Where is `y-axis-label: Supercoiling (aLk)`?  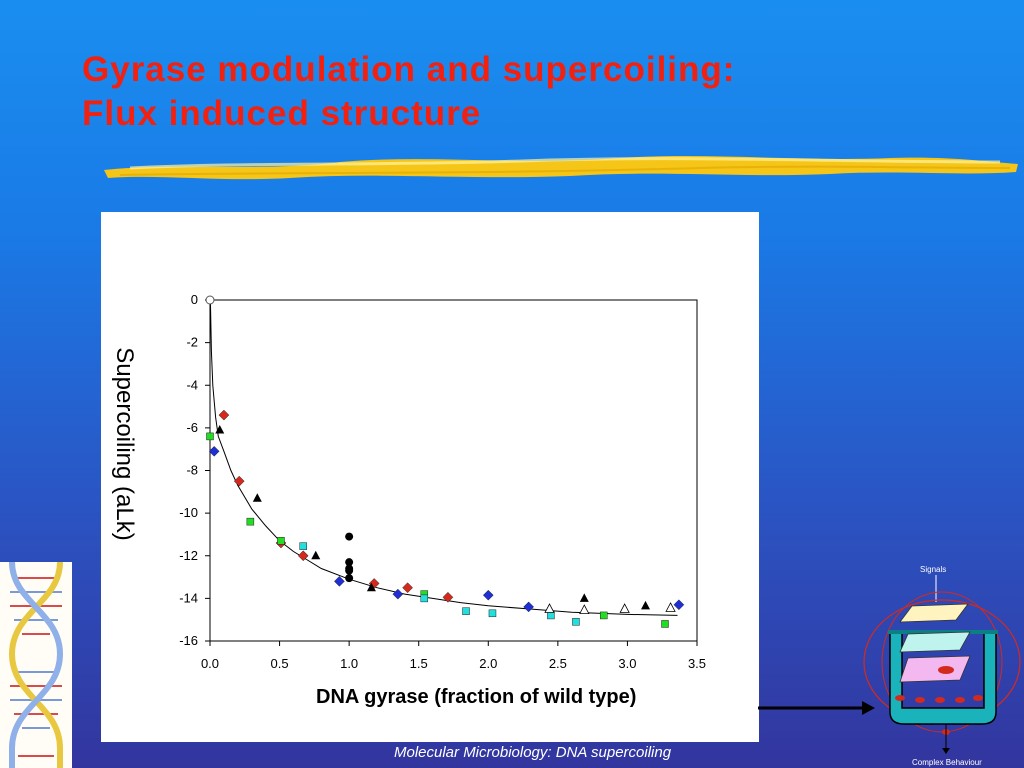 y-axis-label: Supercoiling (aLk) is located at coordinates (124, 444).